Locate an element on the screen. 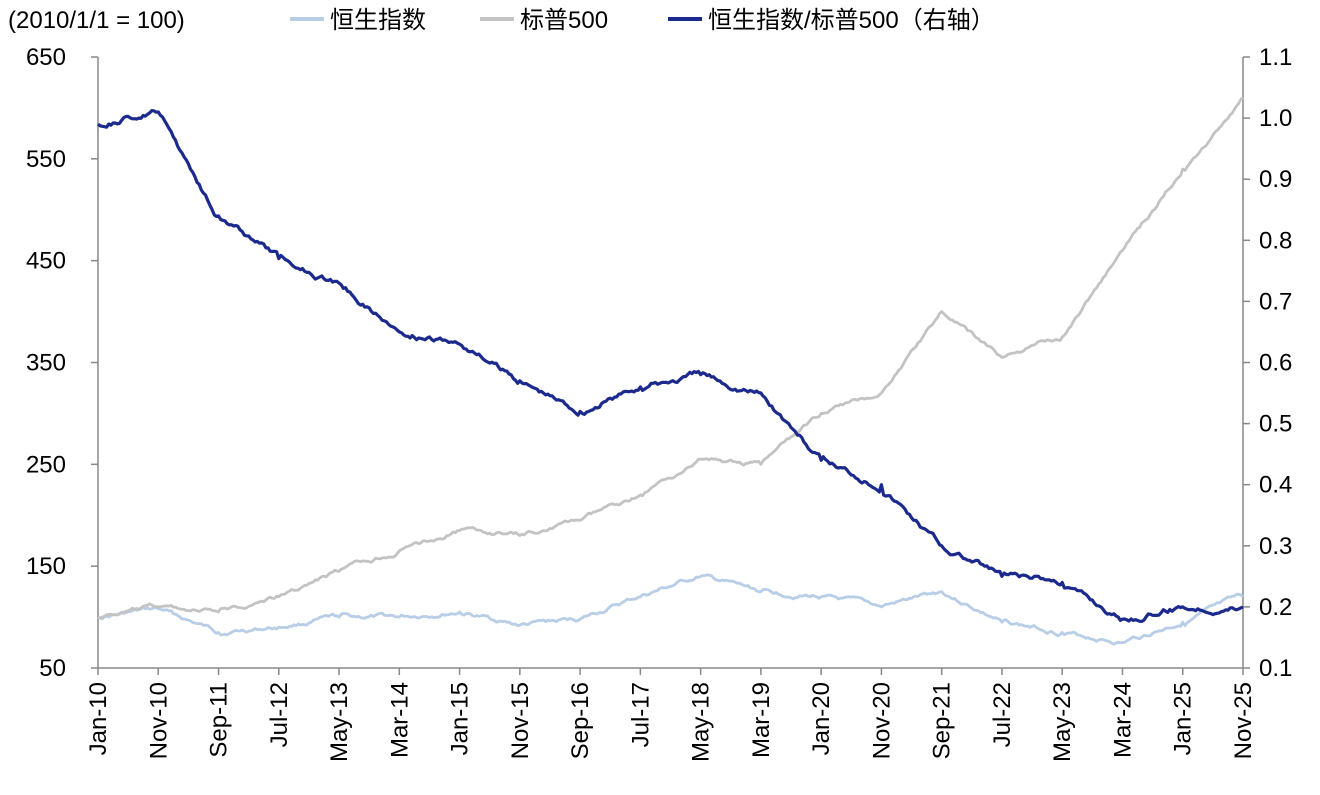  legend-label-hsi: 恒生指数 is located at coordinates (378, 20).